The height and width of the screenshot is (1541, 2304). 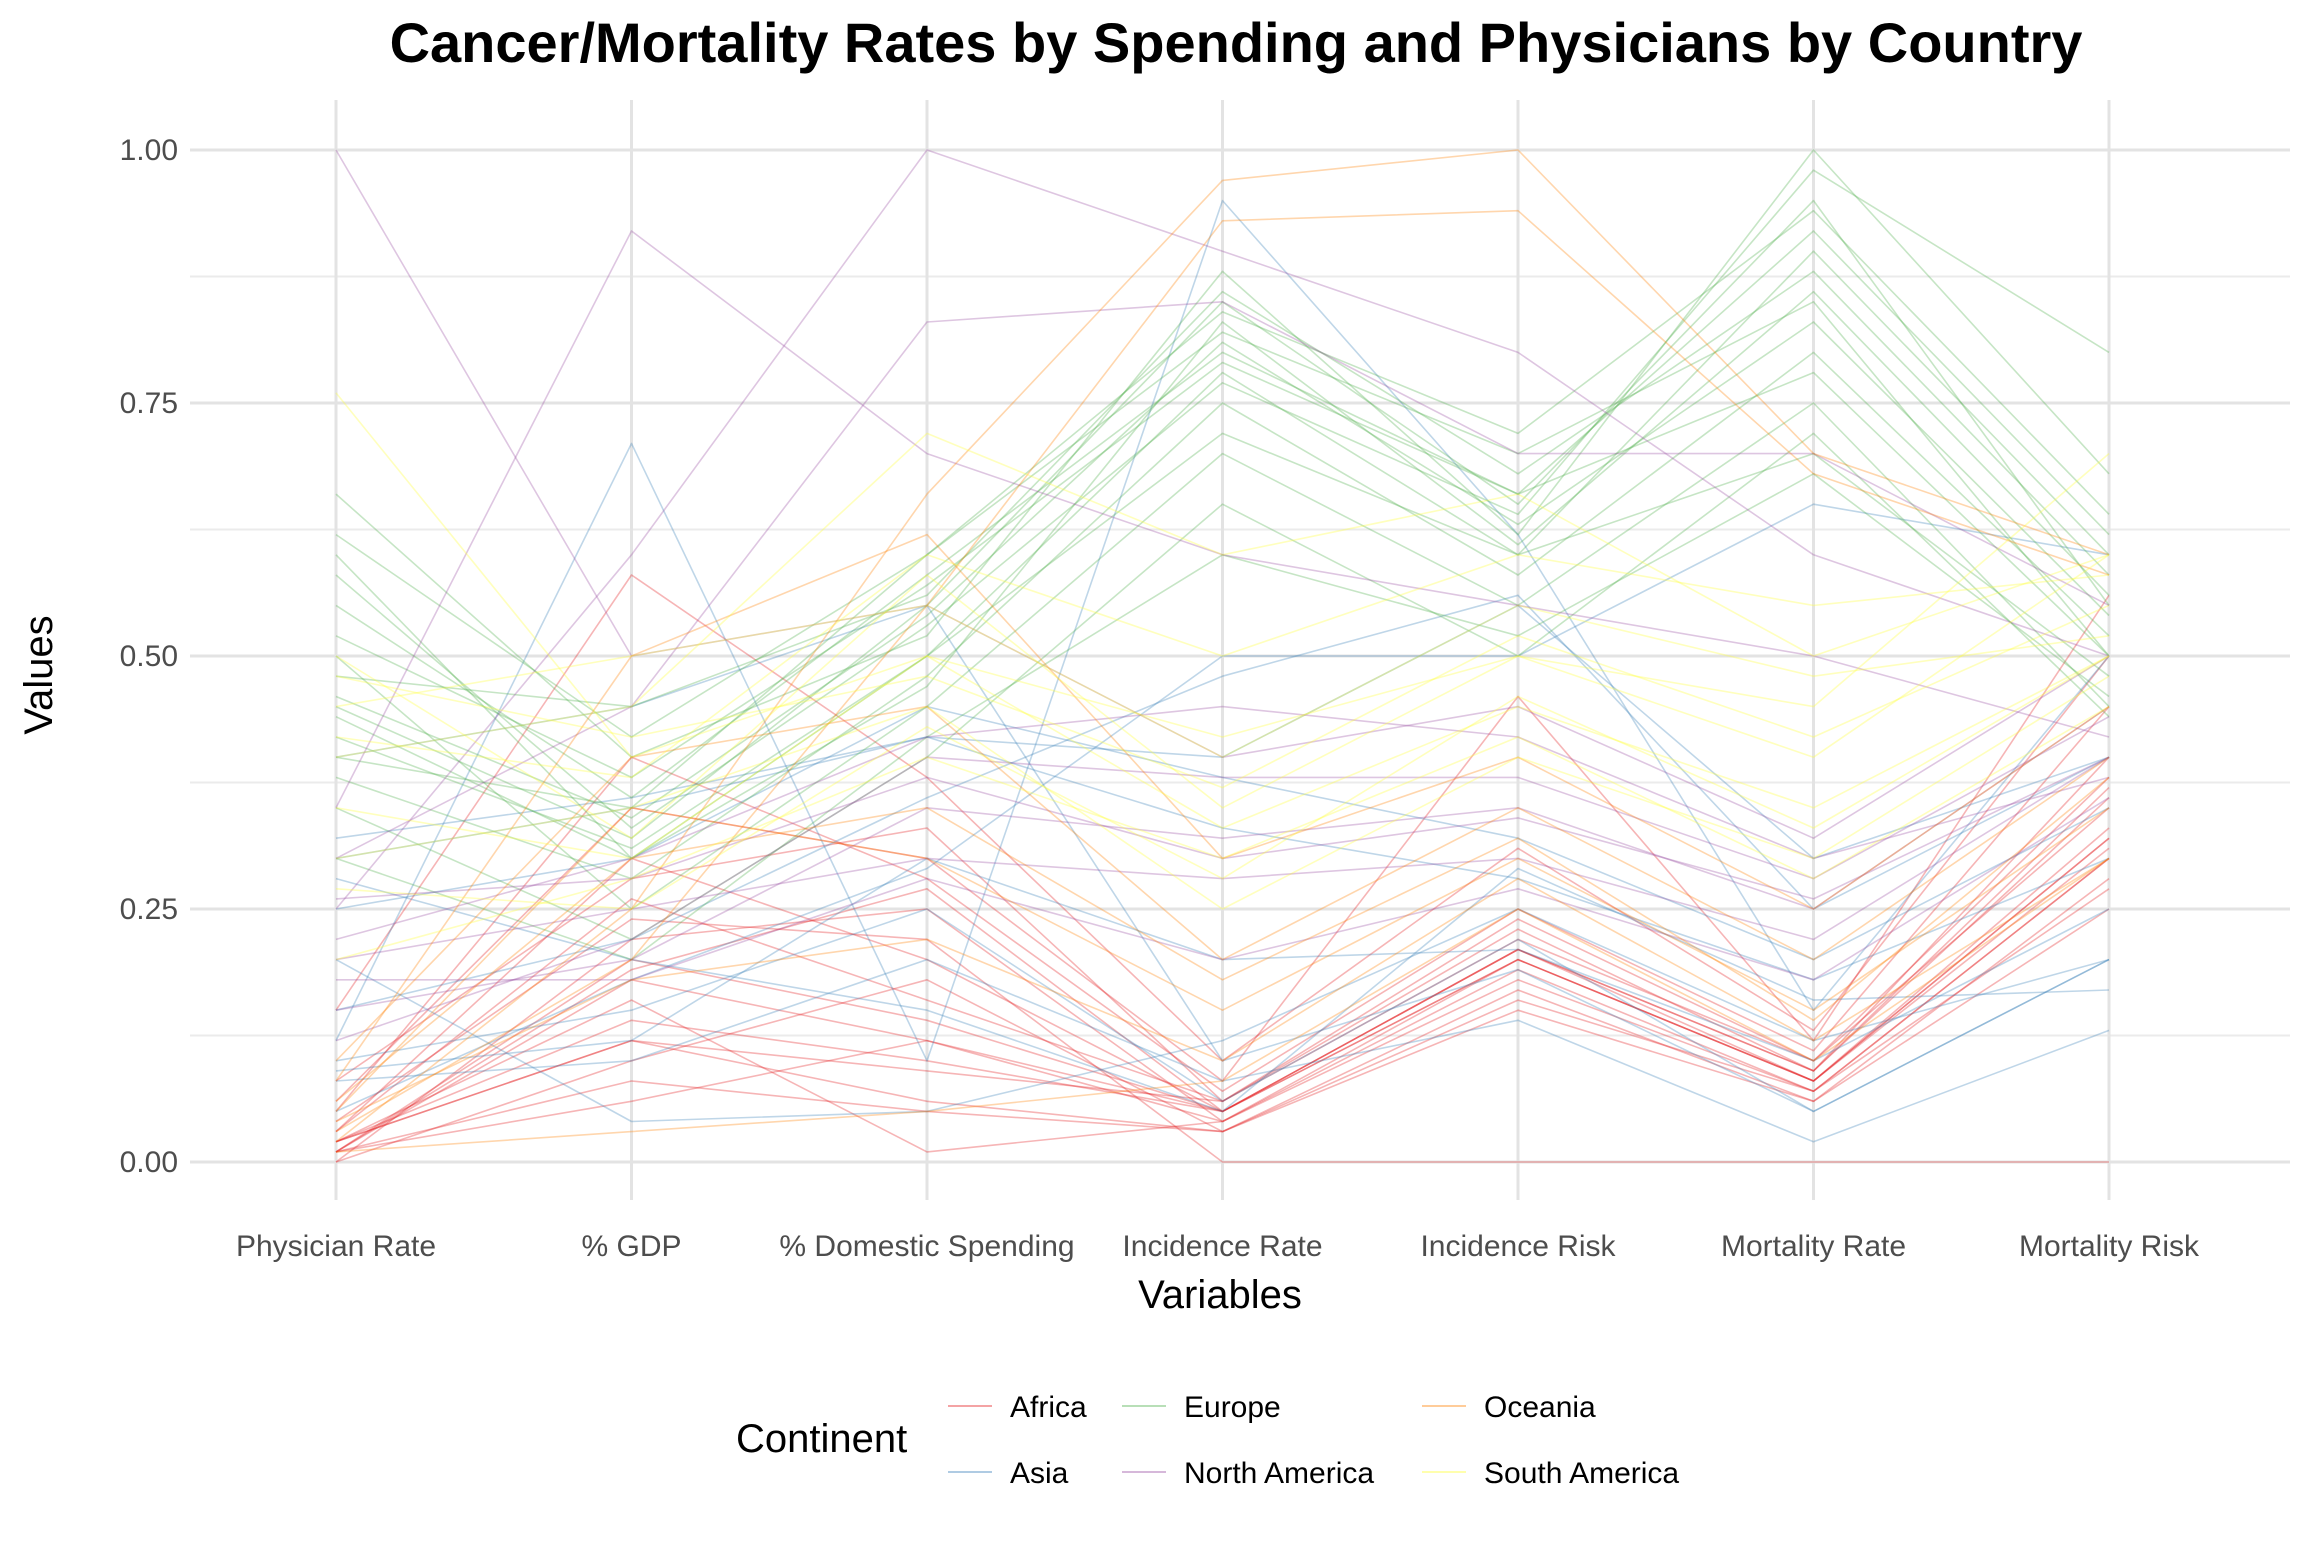 I want to click on x-tick-label: % Domestic Spending, so click(x=926, y=1246).